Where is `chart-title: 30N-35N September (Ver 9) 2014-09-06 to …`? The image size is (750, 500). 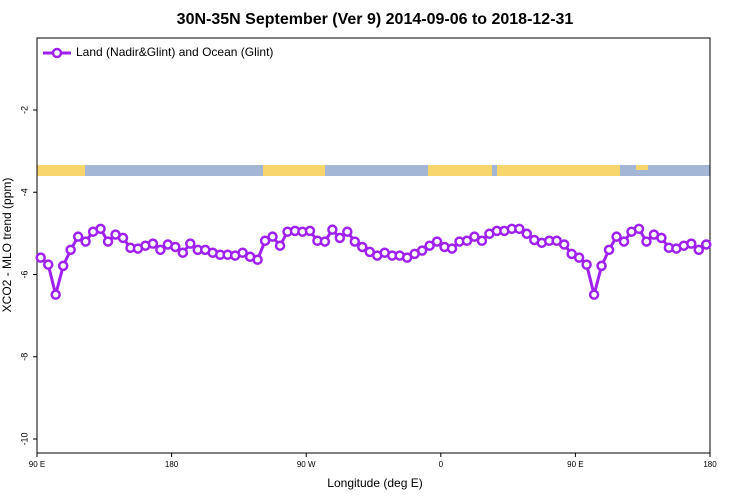
chart-title: 30N-35N September (Ver 9) 2014-09-06 to … is located at coordinates (375, 19).